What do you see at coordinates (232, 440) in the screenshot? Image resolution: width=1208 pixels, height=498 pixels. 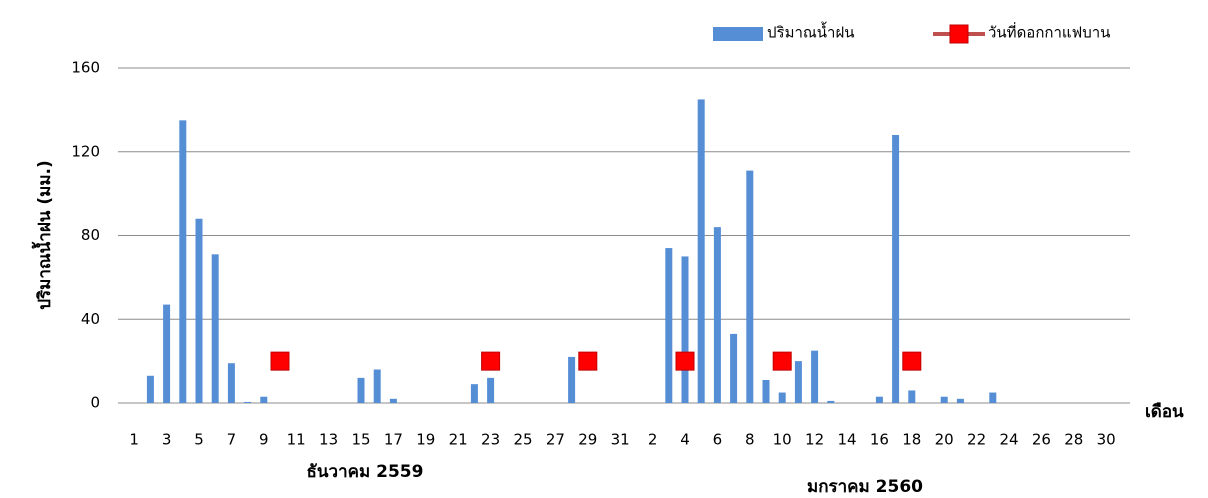 I see `x-tick-label: 7` at bounding box center [232, 440].